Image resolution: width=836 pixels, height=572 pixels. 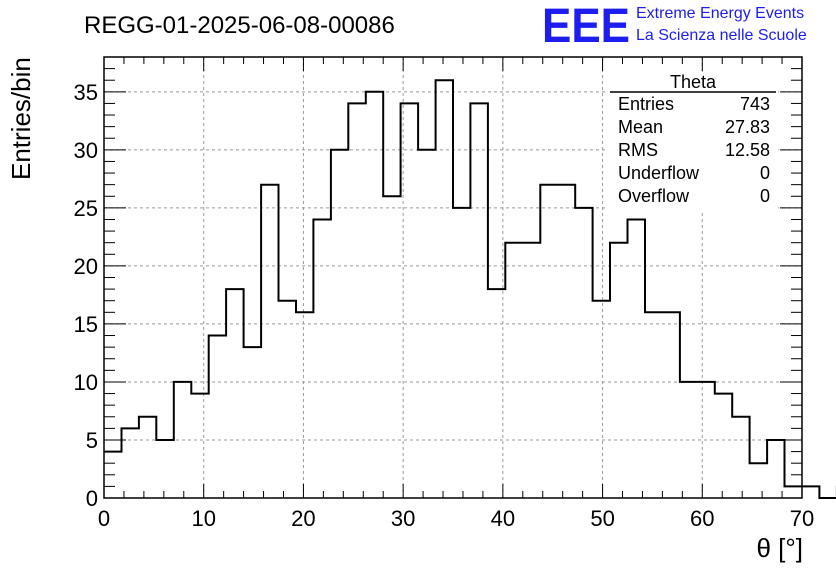 What do you see at coordinates (303, 518) in the screenshot?
I see `x-tick-label: 20` at bounding box center [303, 518].